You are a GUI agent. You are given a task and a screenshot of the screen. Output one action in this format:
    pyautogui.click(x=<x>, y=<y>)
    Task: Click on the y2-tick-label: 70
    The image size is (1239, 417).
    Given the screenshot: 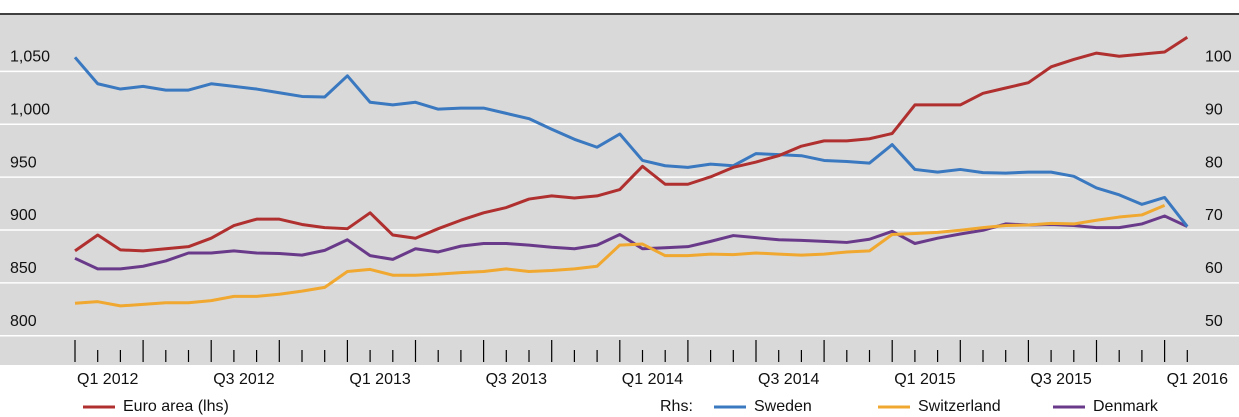 What is the action you would take?
    pyautogui.click(x=1214, y=215)
    